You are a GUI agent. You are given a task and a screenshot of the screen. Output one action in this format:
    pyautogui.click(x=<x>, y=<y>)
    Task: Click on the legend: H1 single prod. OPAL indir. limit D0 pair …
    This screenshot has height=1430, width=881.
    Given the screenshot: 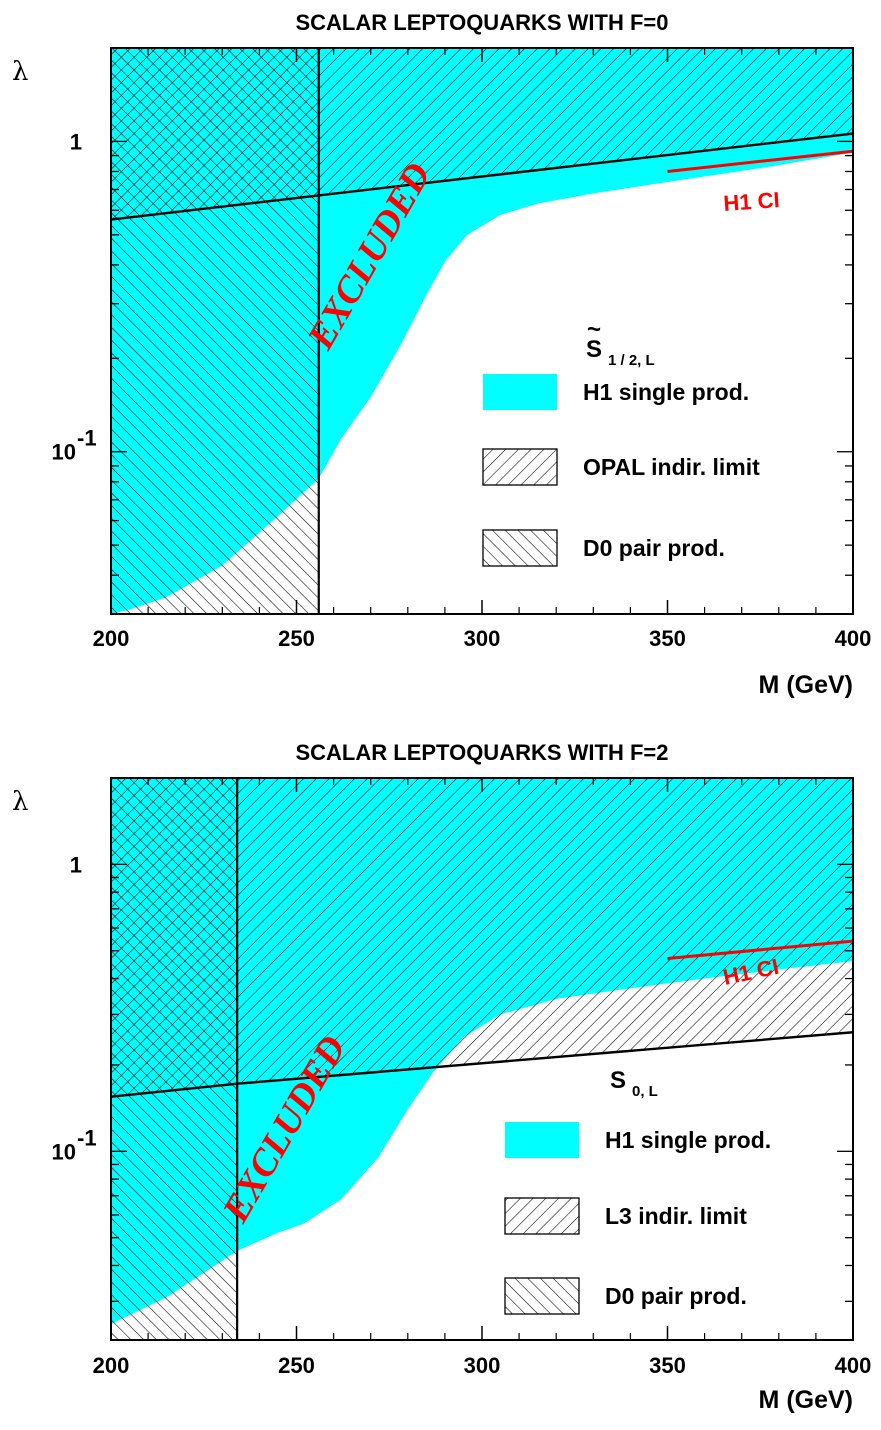 What is the action you would take?
    pyautogui.click(x=621, y=470)
    